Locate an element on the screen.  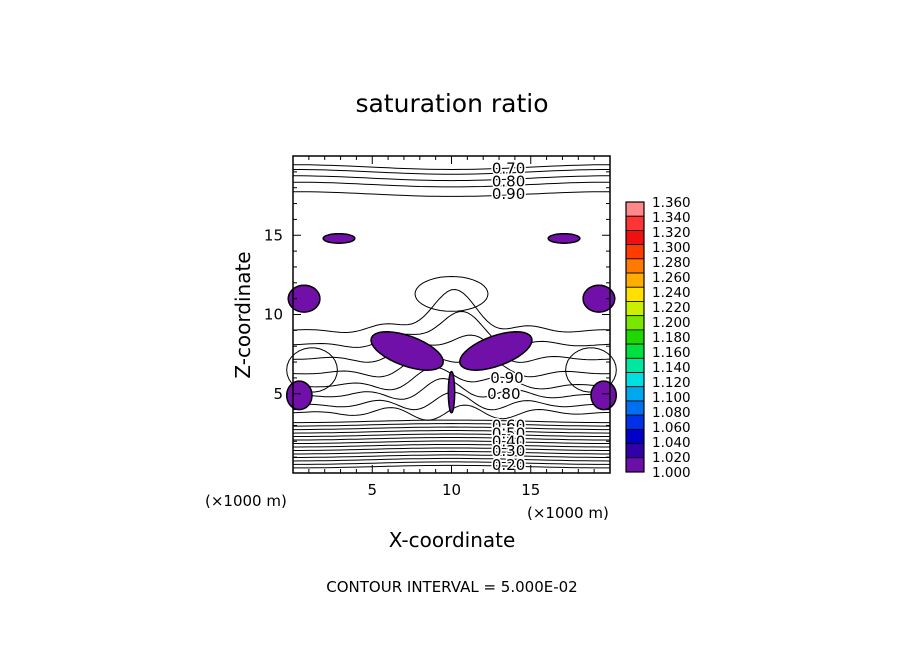
colorbar-label: 1.200 is located at coordinates (671, 323).